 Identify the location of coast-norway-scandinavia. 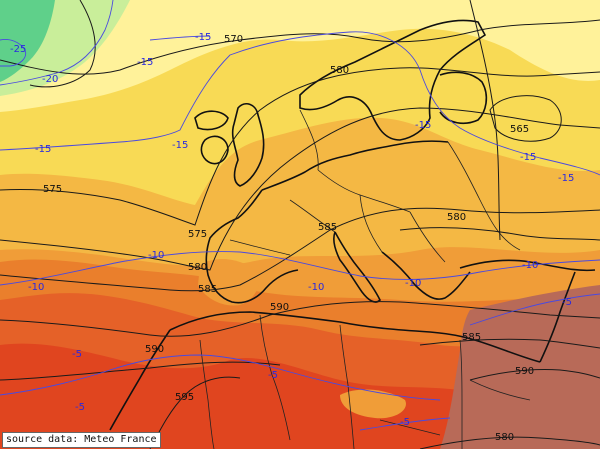
(393, 80).